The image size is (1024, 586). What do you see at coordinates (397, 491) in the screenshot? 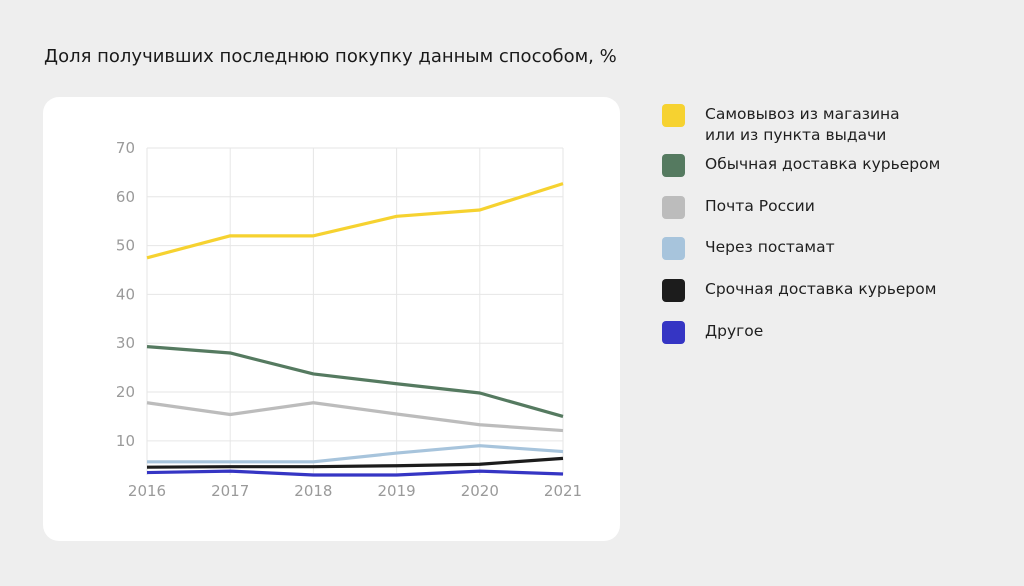
I see `x-tick-label: 2019` at bounding box center [397, 491].